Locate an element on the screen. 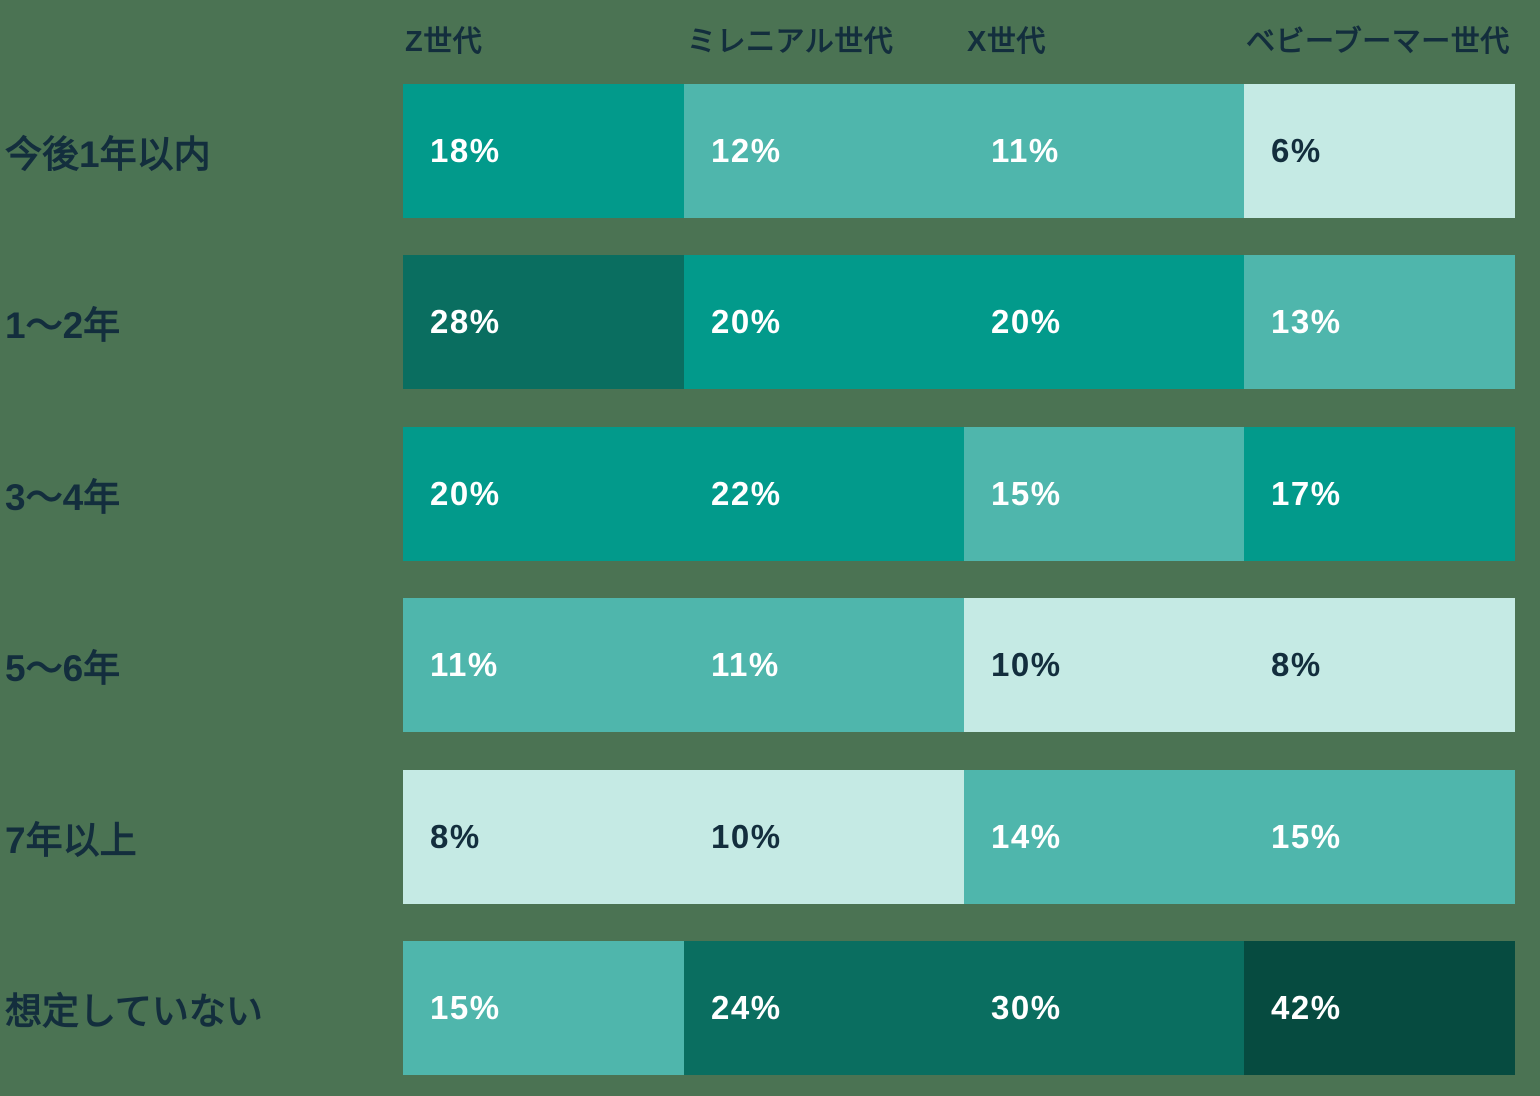 This screenshot has height=1096, width=1540. chart-row: 想定していない 15% 24% 30% 42% is located at coordinates (770, 1008).